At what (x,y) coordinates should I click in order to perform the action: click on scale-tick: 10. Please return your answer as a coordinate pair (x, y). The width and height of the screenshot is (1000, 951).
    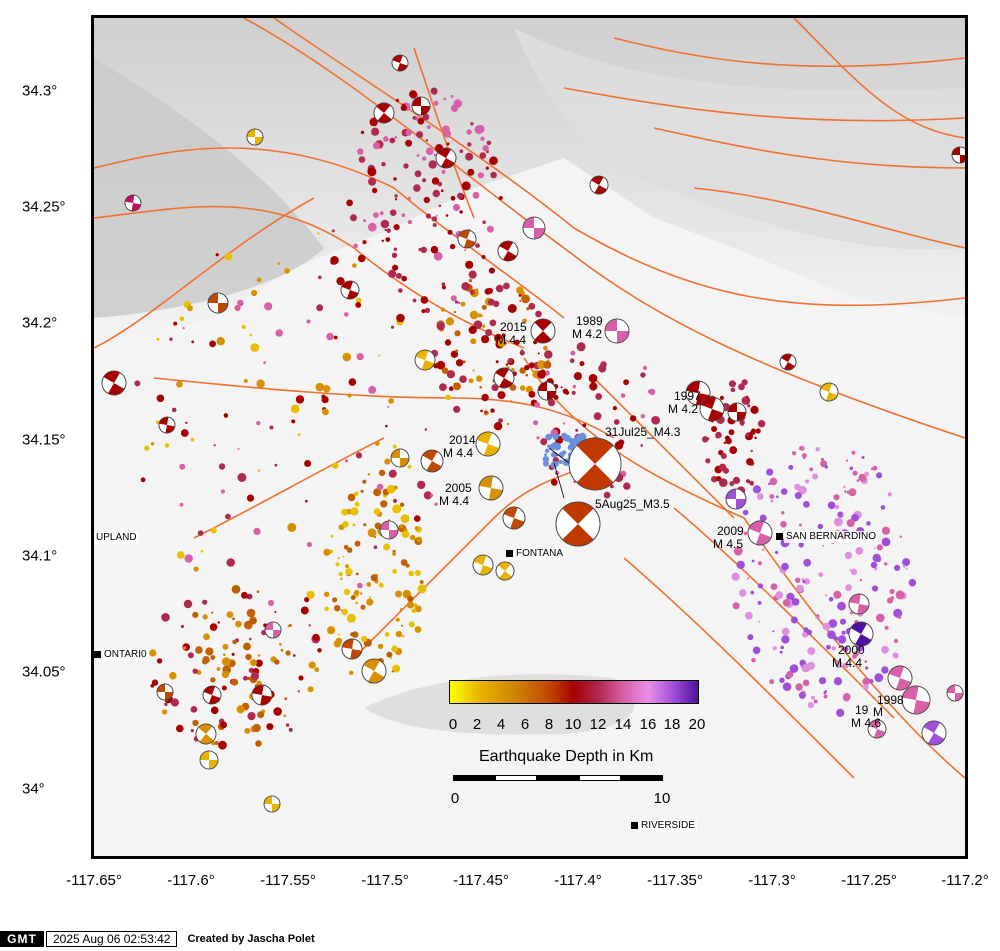
    Looking at the image, I should click on (662, 798).